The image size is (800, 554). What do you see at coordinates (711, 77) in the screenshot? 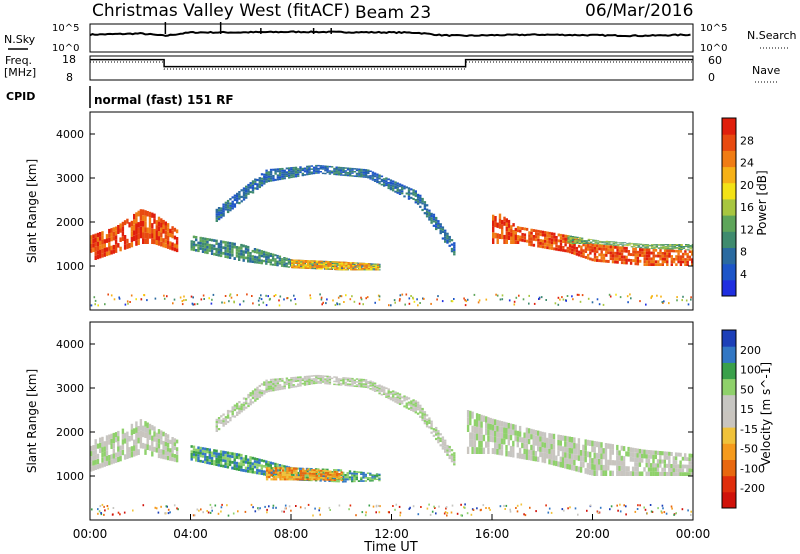
I see `nave-bottom-tick: 0` at bounding box center [711, 77].